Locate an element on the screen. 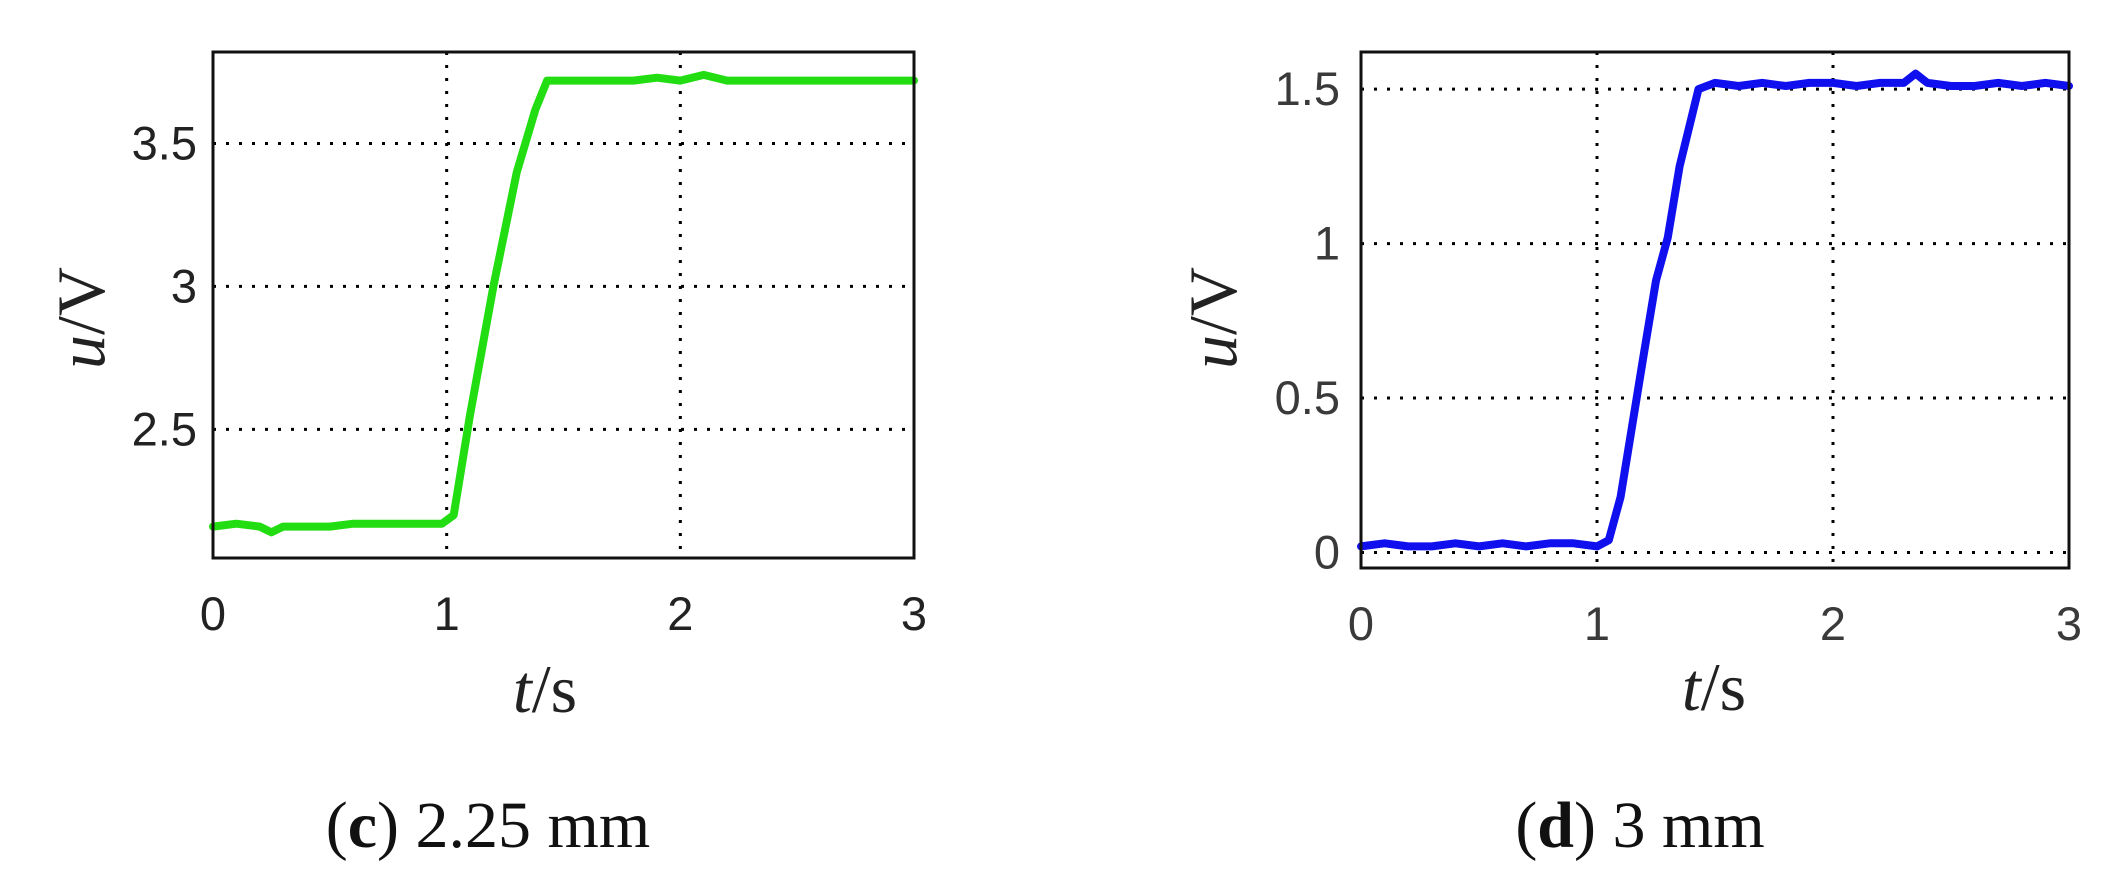  caption-letter-c: c is located at coordinates (362, 825).